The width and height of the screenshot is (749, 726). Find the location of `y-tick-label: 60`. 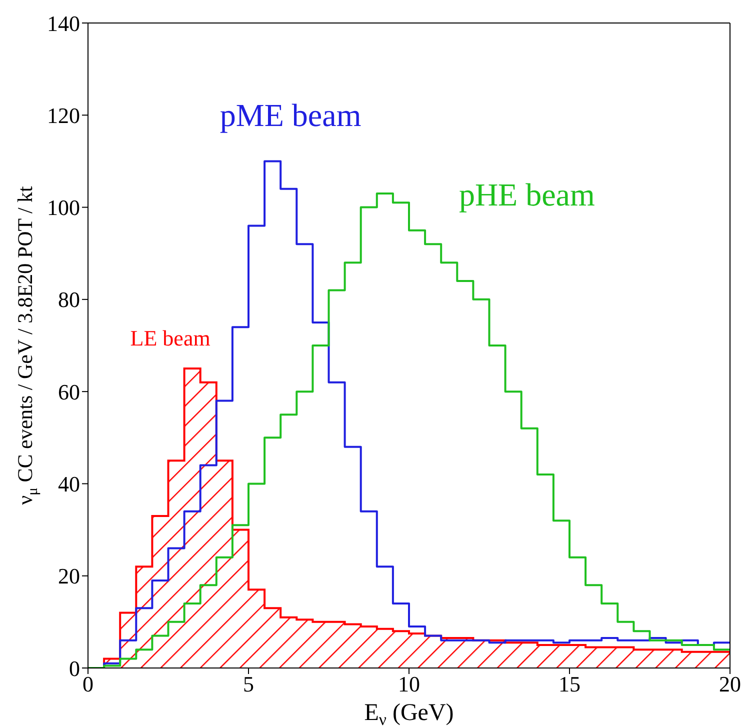

y-tick-label: 60 is located at coordinates (69, 391).